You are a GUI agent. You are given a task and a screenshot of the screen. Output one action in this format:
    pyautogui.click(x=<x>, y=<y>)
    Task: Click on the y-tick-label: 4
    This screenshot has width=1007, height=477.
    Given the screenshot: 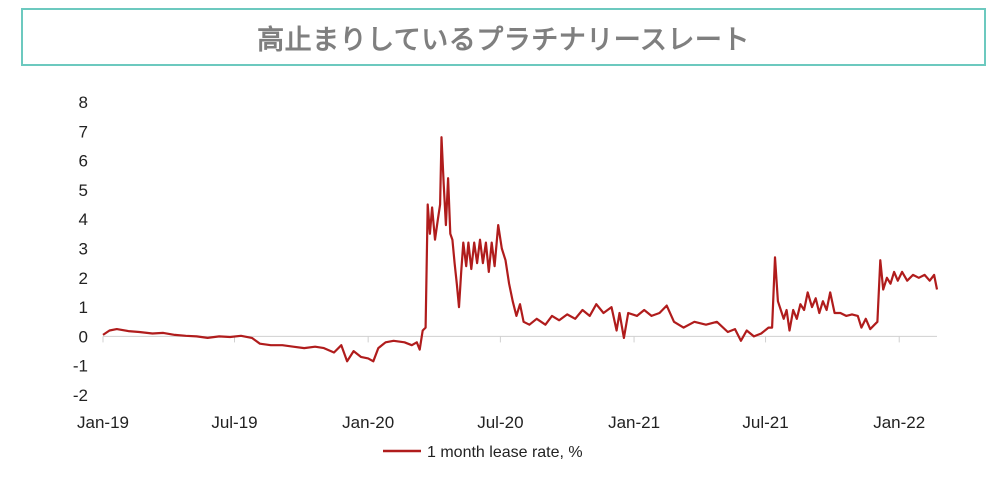 What is the action you would take?
    pyautogui.click(x=83, y=219)
    